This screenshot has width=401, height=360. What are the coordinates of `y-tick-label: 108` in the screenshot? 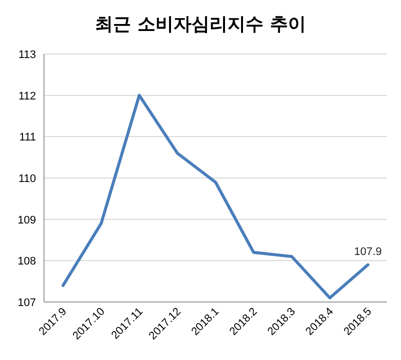 It's located at (27, 262).